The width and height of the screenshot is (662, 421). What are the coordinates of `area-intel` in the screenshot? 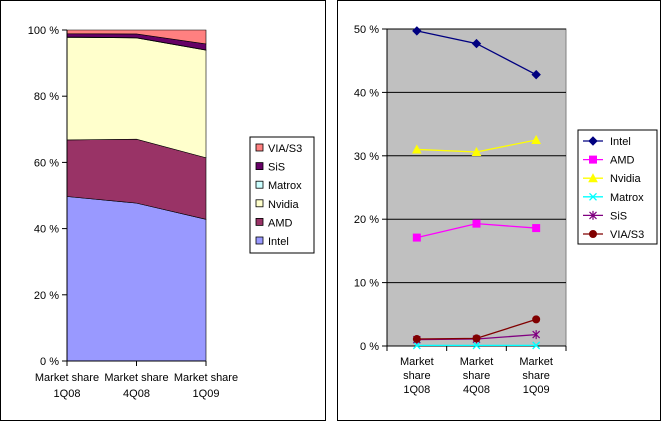 It's located at (136, 279).